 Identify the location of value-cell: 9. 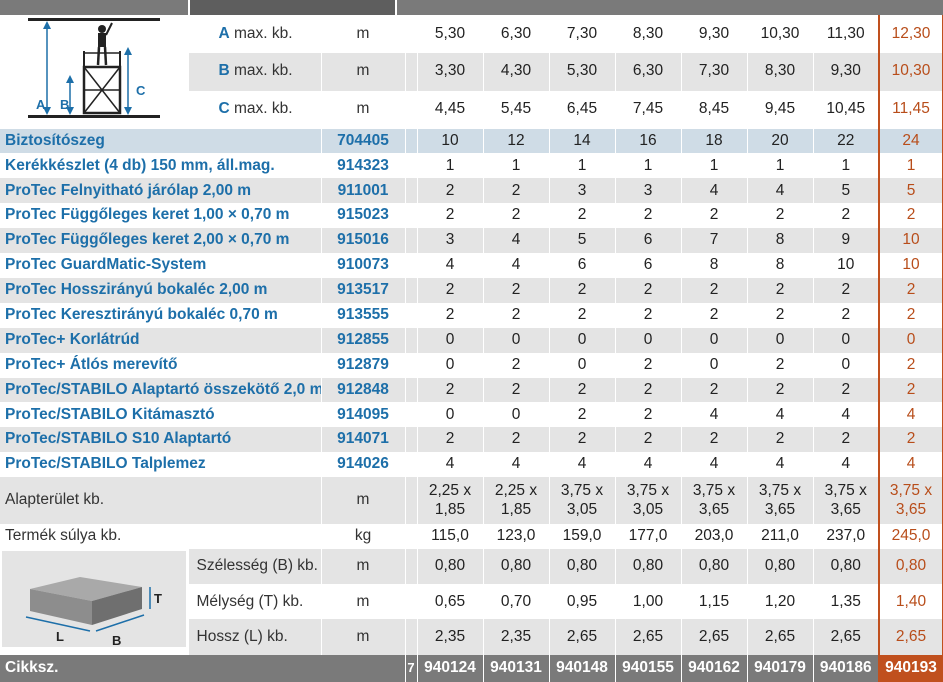
(846, 241).